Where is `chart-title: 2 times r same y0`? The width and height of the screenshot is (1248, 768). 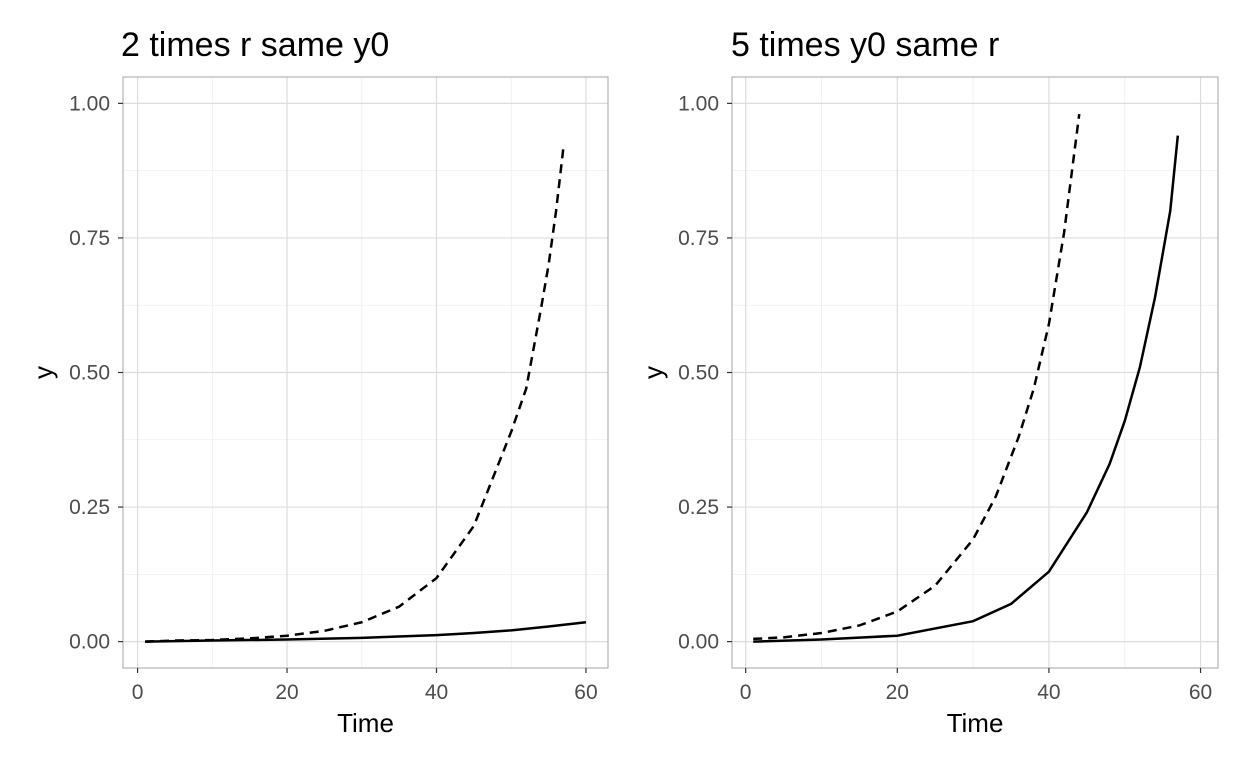
chart-title: 2 times r same y0 is located at coordinates (255, 45).